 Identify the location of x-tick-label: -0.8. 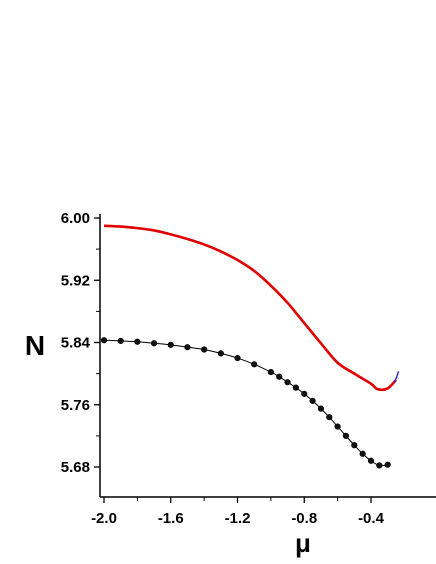
(304, 518).